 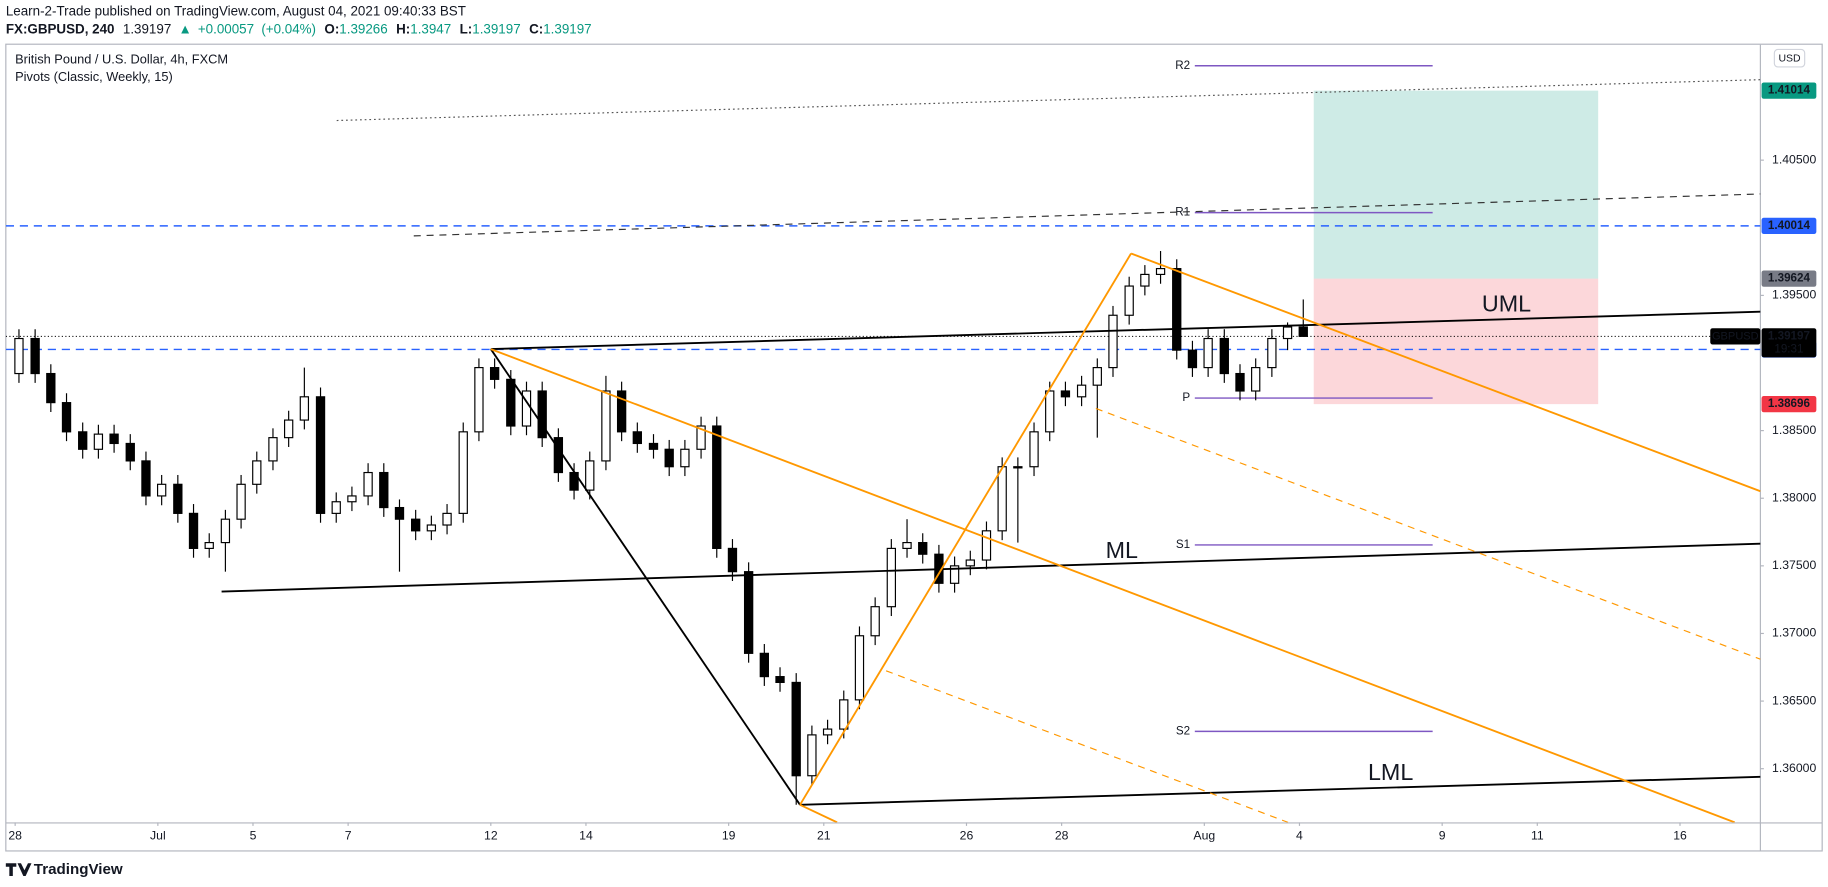 I want to click on stop-label: 1.38696, so click(x=1789, y=403).